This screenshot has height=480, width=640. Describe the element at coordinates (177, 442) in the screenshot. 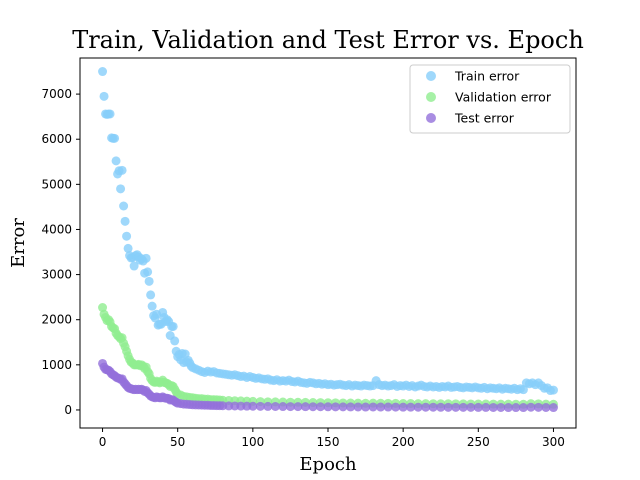

I see `x-tick-label: 50` at that location.